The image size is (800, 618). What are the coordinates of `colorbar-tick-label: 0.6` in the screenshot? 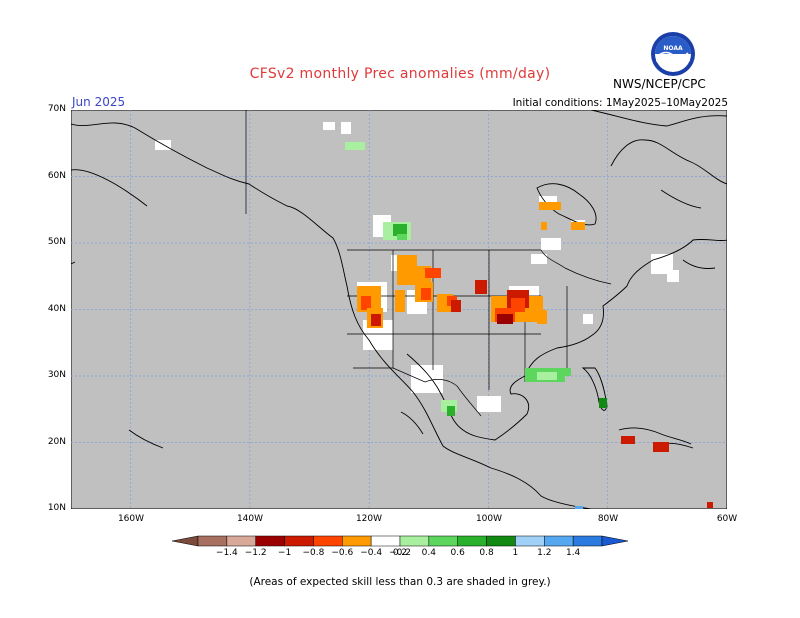 It's located at (457, 553).